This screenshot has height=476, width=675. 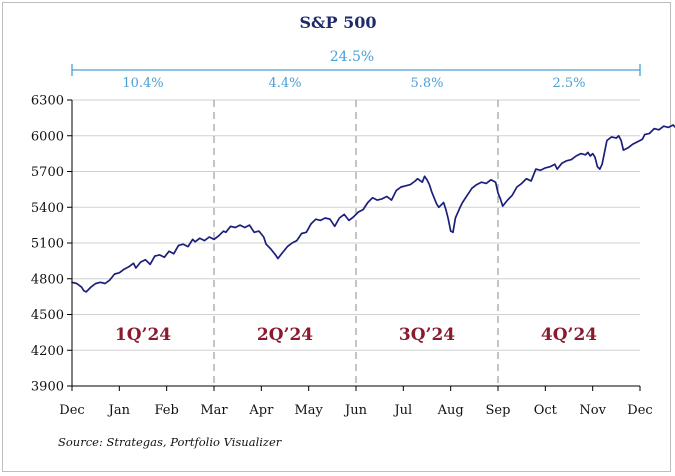 What do you see at coordinates (47, 244) in the screenshot?
I see `y-tick-label: 5100` at bounding box center [47, 244].